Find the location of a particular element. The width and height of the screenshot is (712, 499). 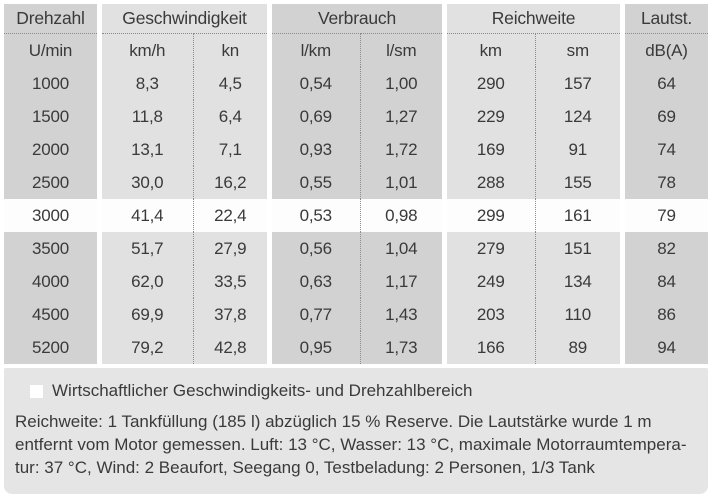

table-cell: 1,01 is located at coordinates (401, 182).